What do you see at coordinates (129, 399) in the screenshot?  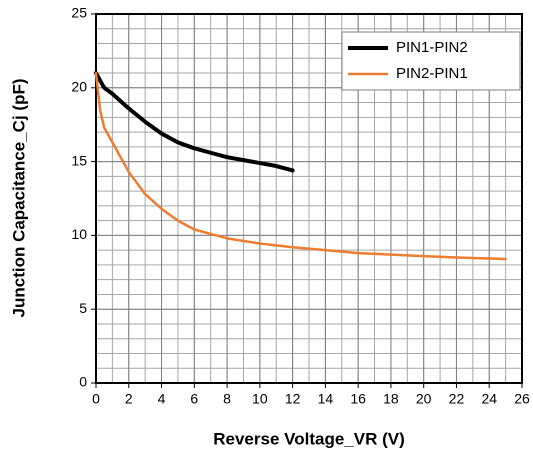 I see `x-tick-label: 2` at bounding box center [129, 399].